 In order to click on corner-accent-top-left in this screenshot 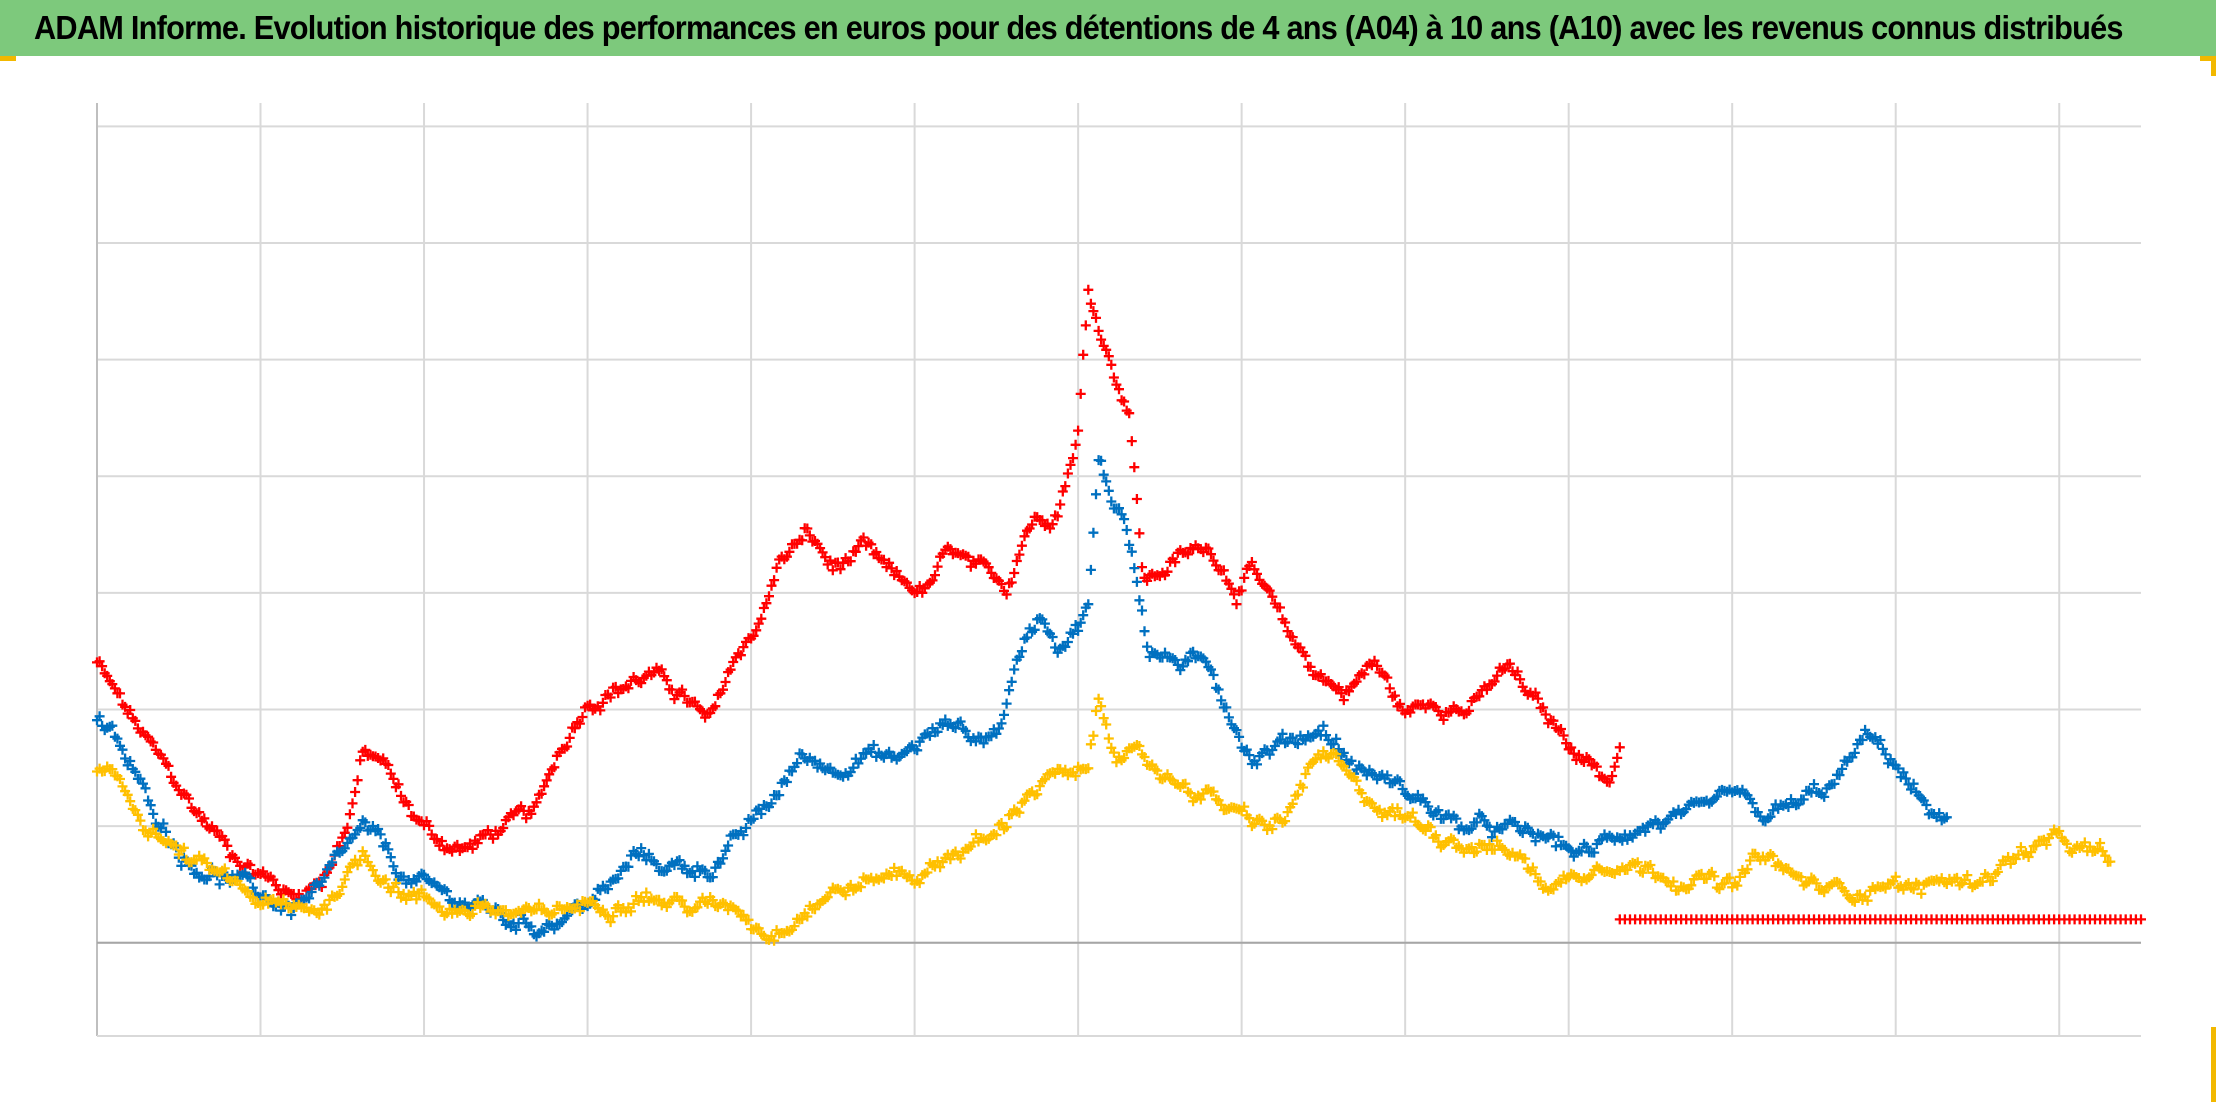, I will do `click(8, 58)`.